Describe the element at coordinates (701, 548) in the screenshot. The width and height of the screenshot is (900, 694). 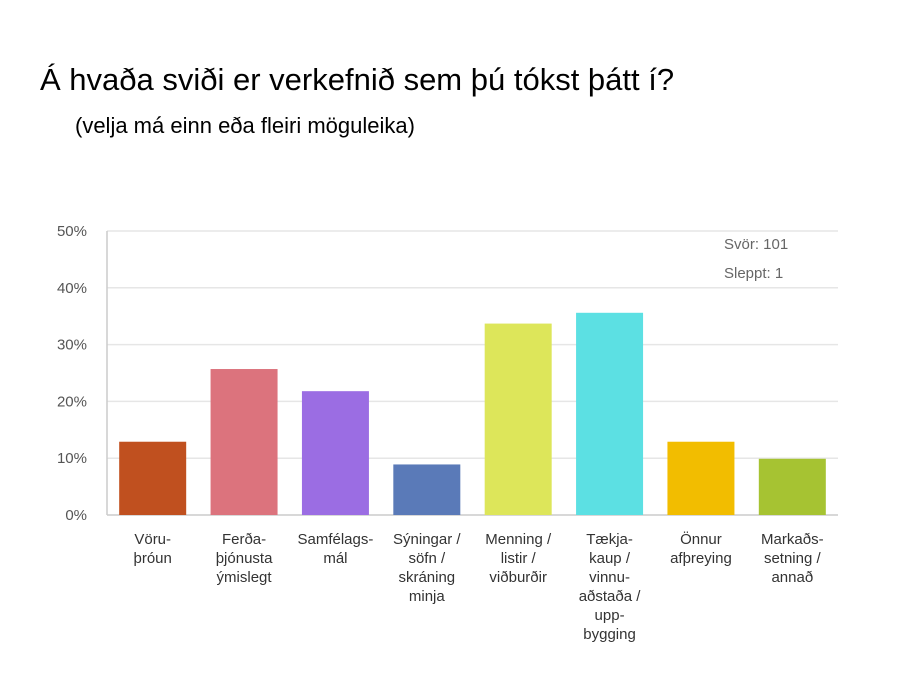
I see `x-tick-label: Önnur afþreying` at that location.